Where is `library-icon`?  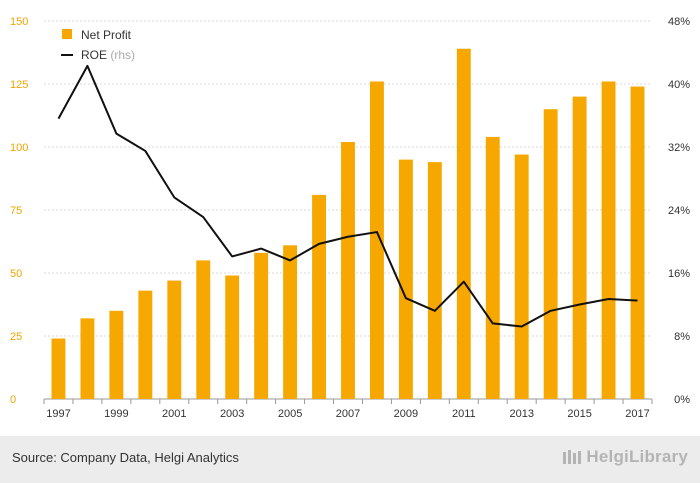 library-icon is located at coordinates (572, 457).